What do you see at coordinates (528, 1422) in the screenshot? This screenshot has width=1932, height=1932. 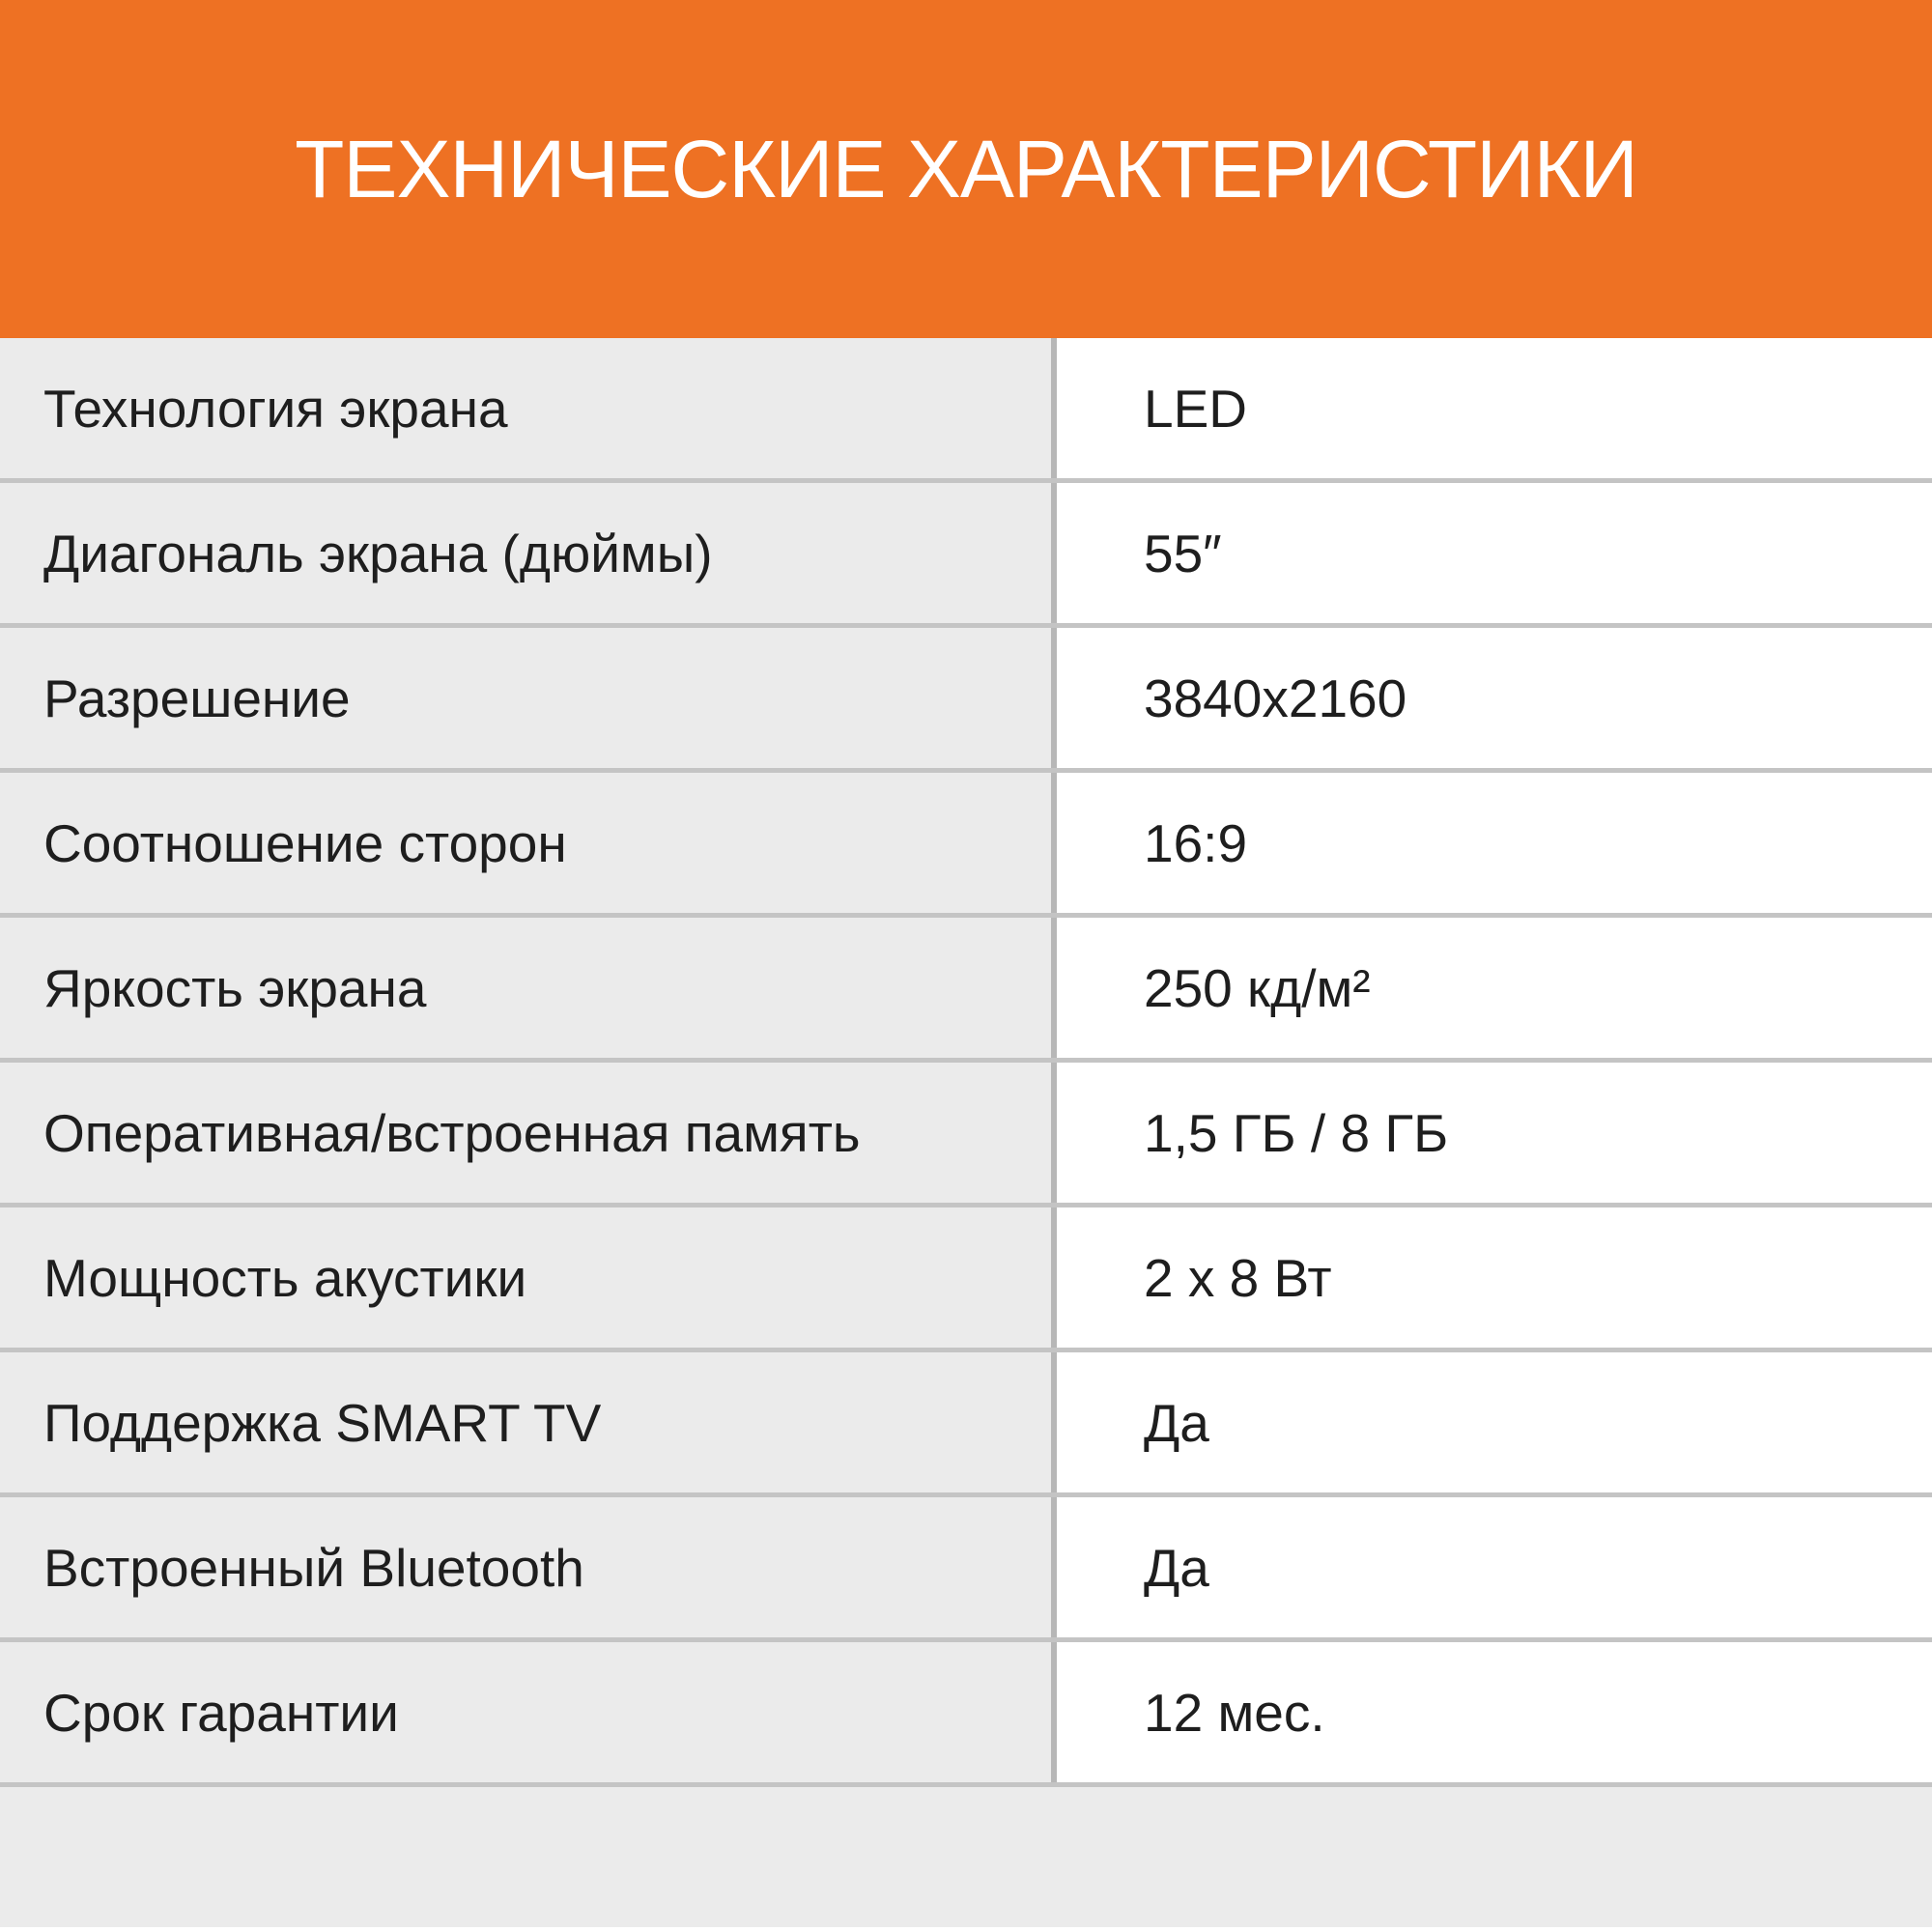 I see `spec-label: Поддержка SMART TV` at bounding box center [528, 1422].